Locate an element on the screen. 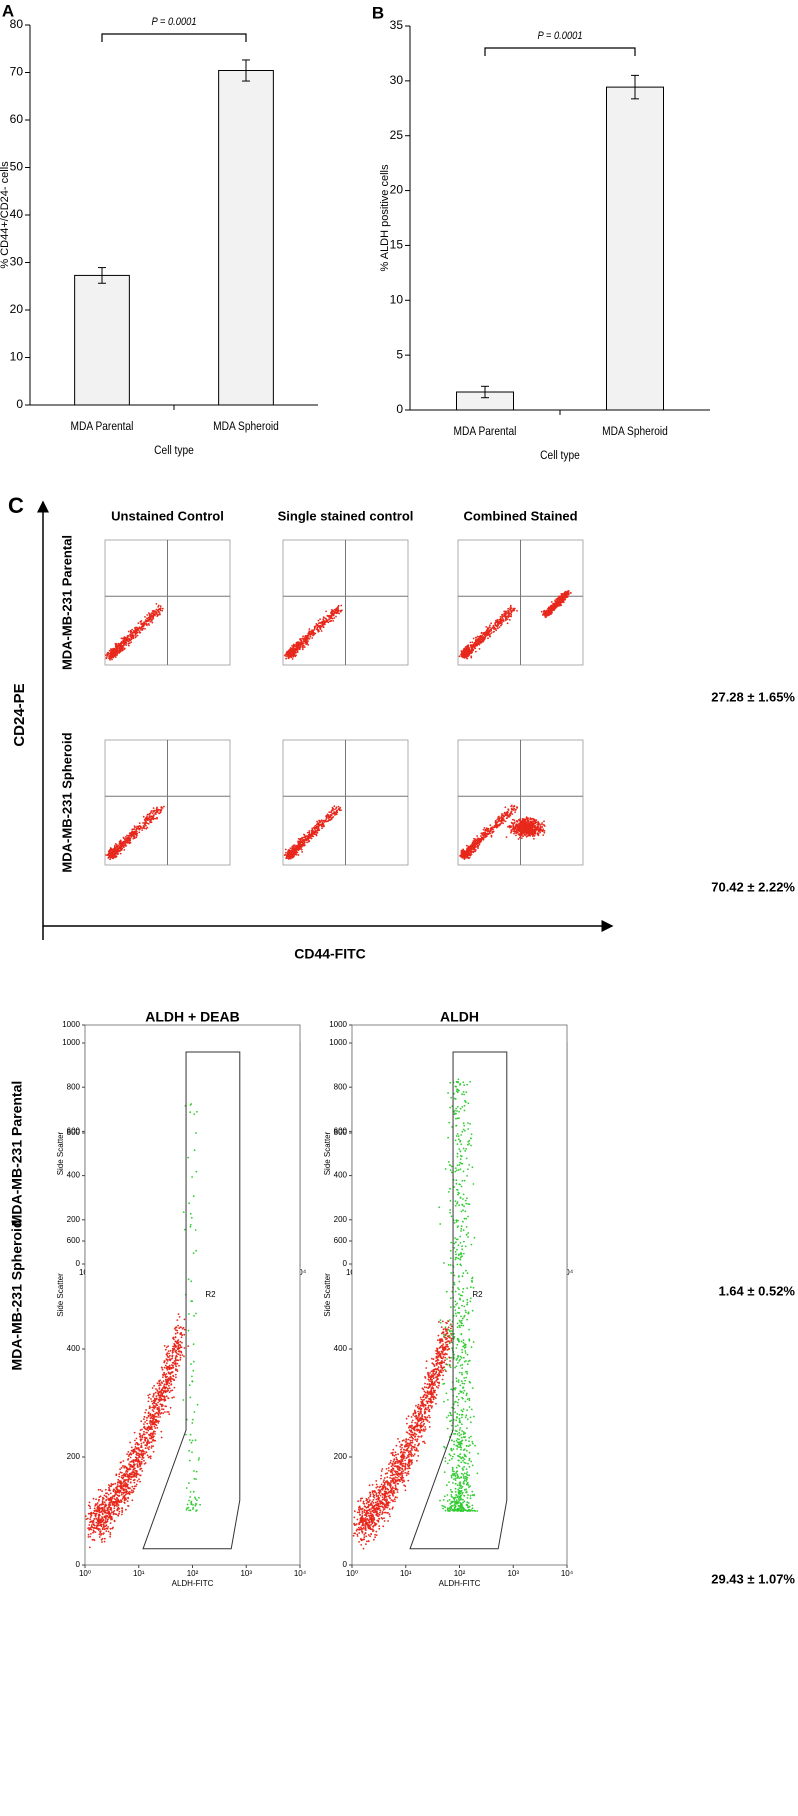  bar is located at coordinates (102, 340).